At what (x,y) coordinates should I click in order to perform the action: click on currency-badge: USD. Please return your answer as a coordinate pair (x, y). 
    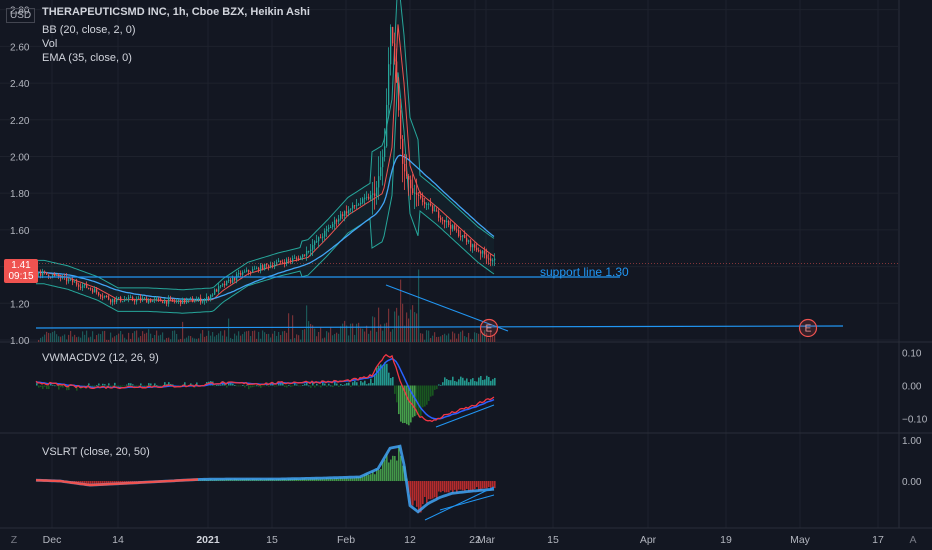
    Looking at the image, I should click on (21, 15).